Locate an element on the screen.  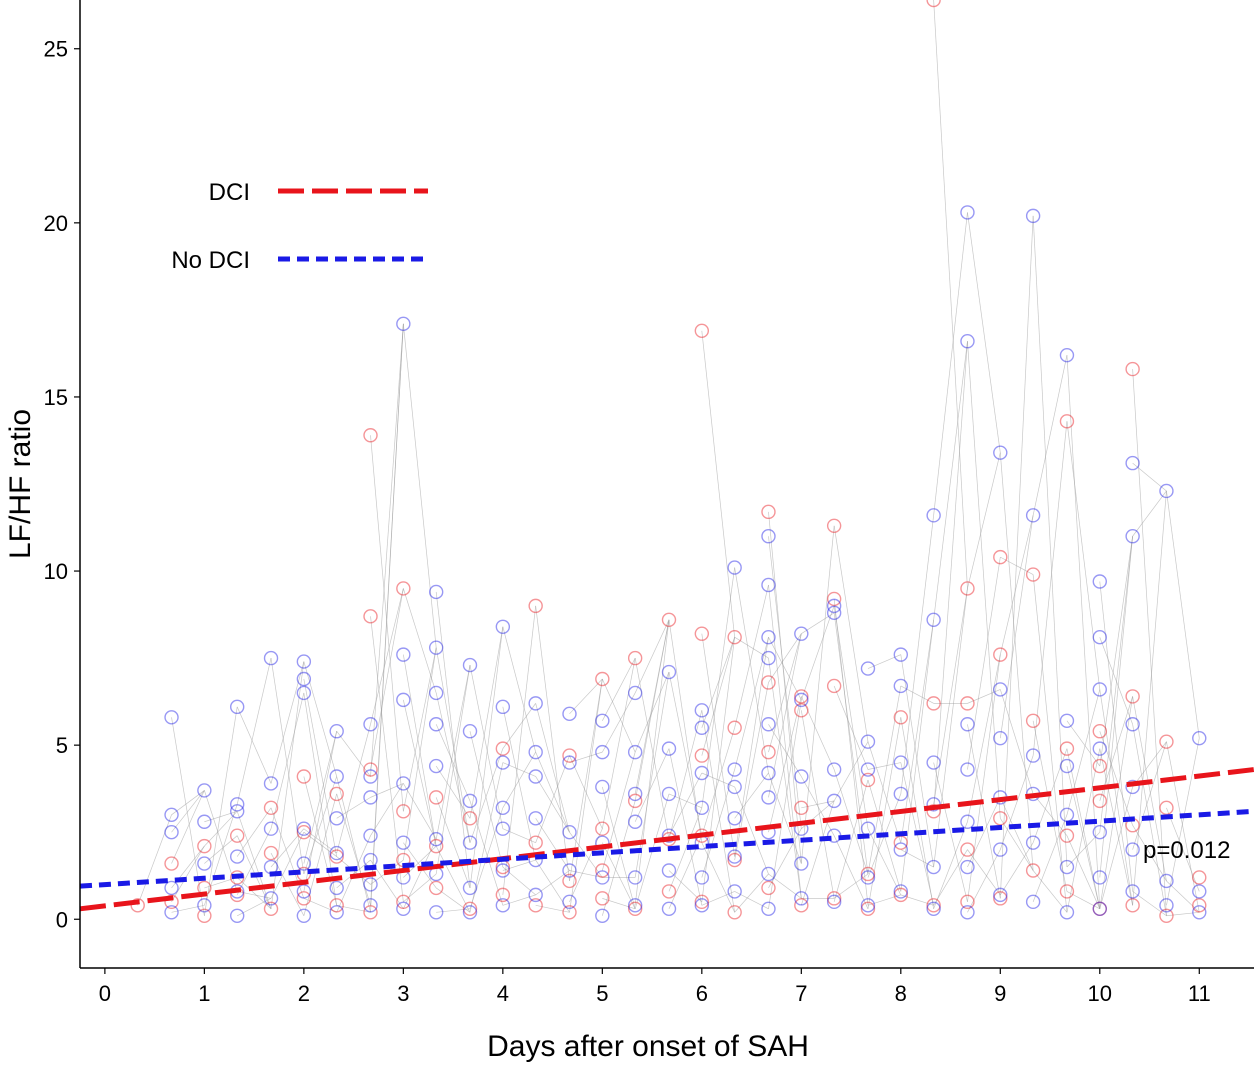
y-tick-label: 20 is located at coordinates (56, 223).